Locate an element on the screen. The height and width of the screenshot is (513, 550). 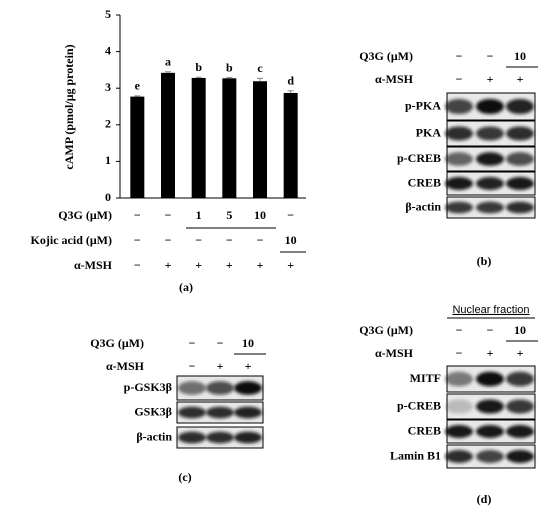
blot-label: GSK3β is located at coordinates (153, 411).